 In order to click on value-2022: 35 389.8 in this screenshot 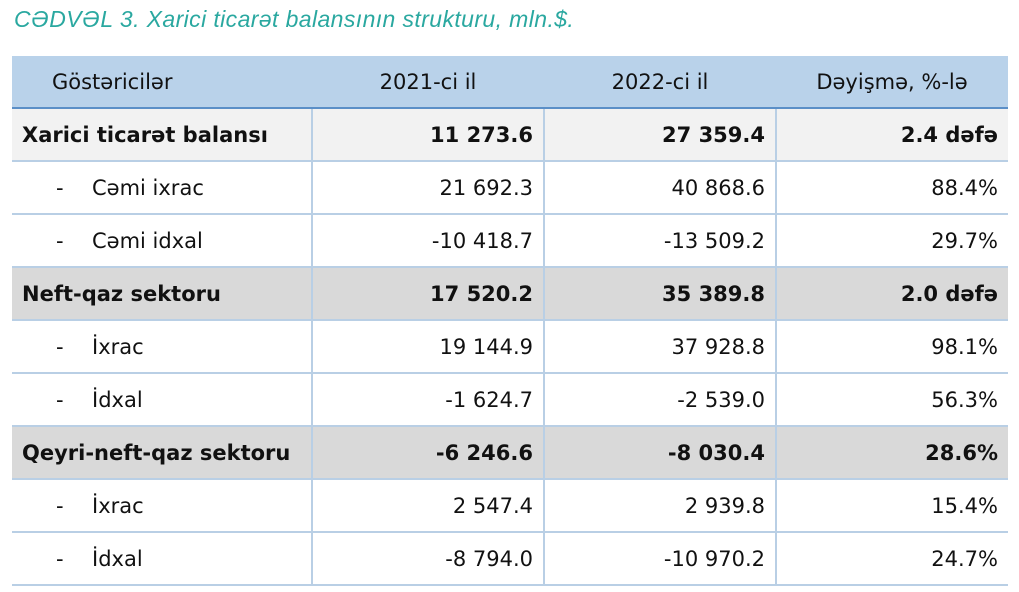, I will do `click(659, 294)`.